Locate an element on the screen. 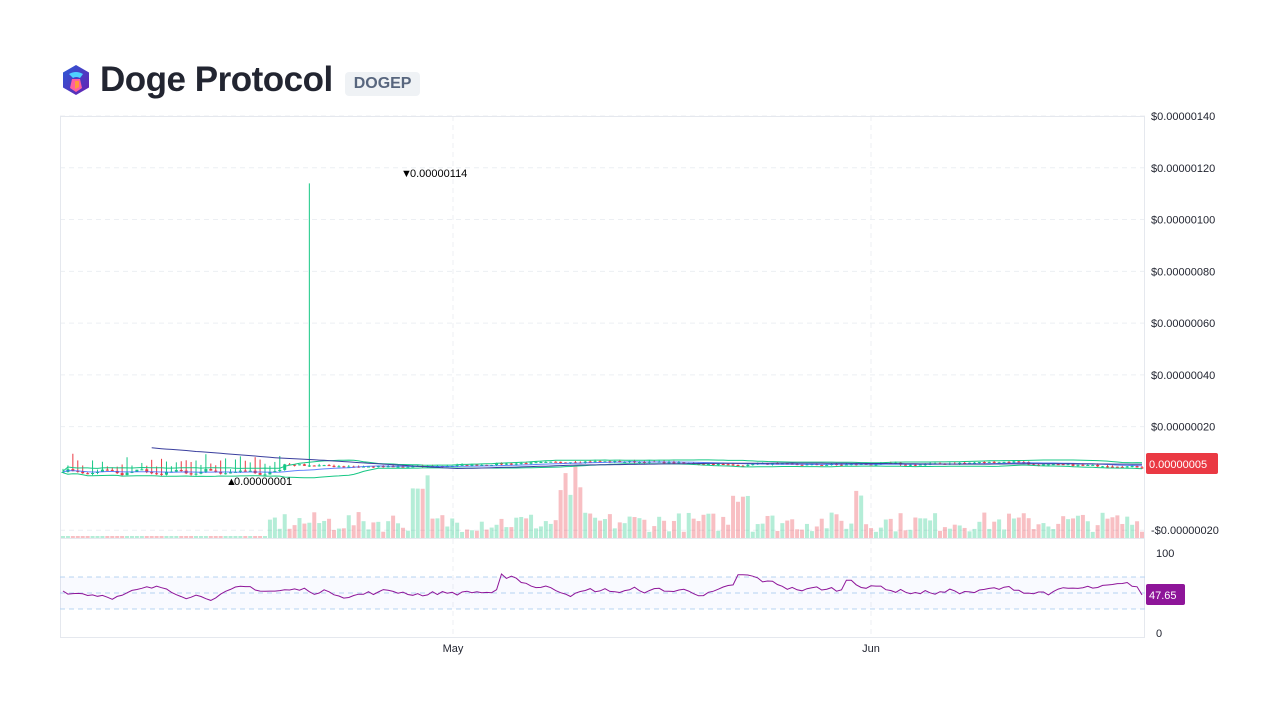  current-price-label: 0.00000005 is located at coordinates (1178, 465).